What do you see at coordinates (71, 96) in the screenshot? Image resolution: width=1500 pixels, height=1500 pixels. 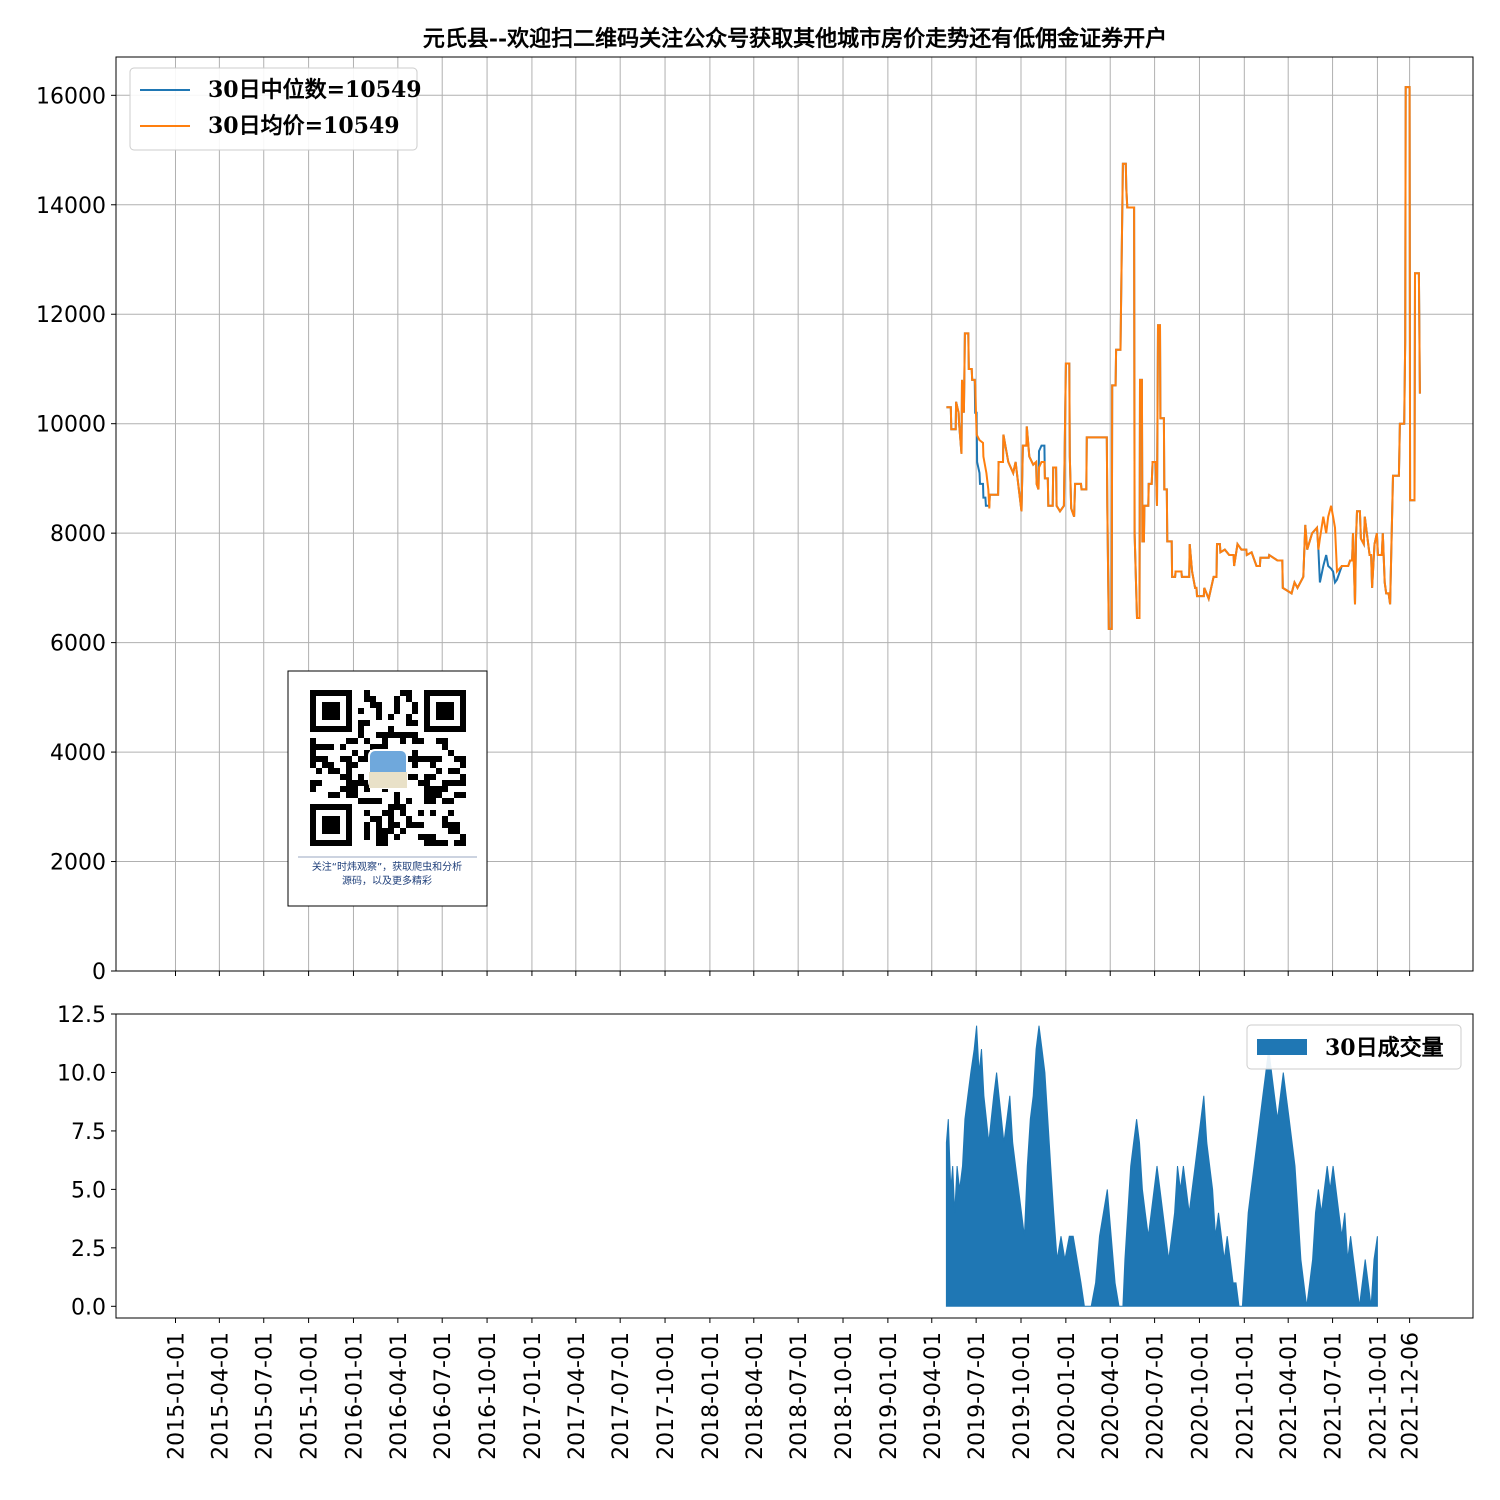 I see `price-y-tick-label: 16000` at bounding box center [71, 96].